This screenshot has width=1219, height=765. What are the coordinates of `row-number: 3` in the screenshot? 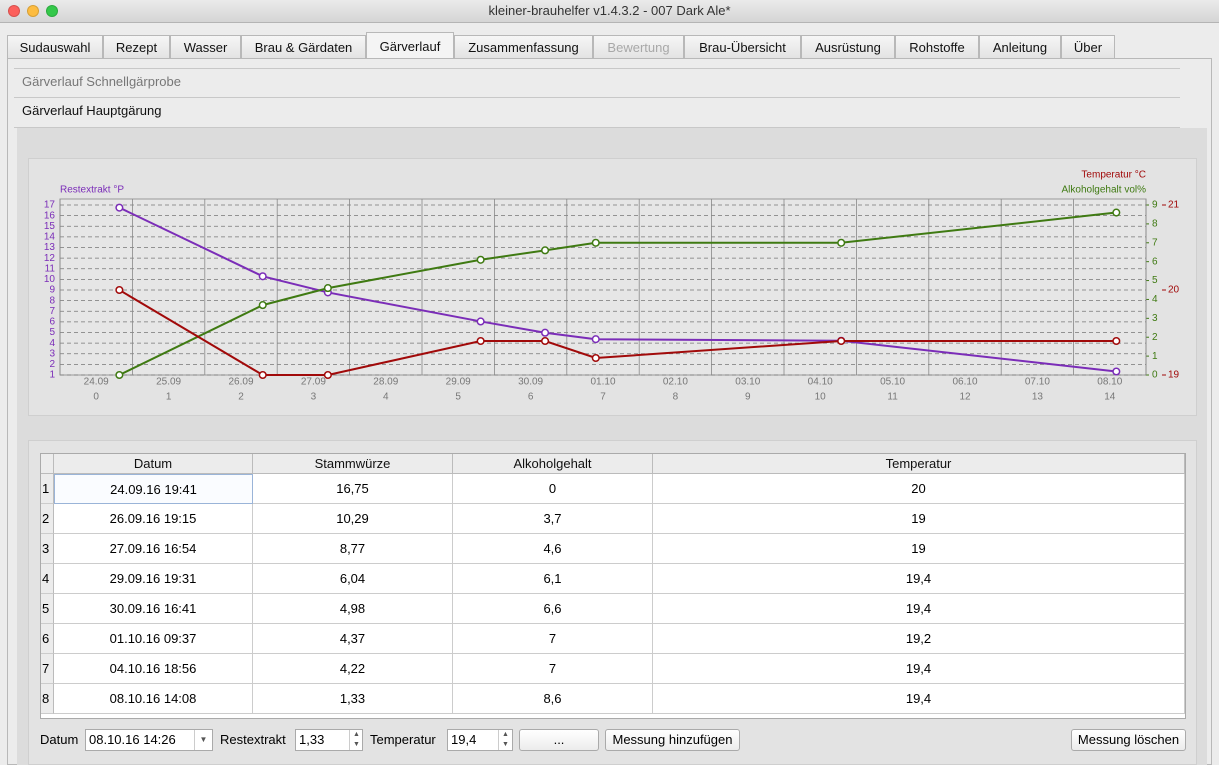 It's located at (47, 549).